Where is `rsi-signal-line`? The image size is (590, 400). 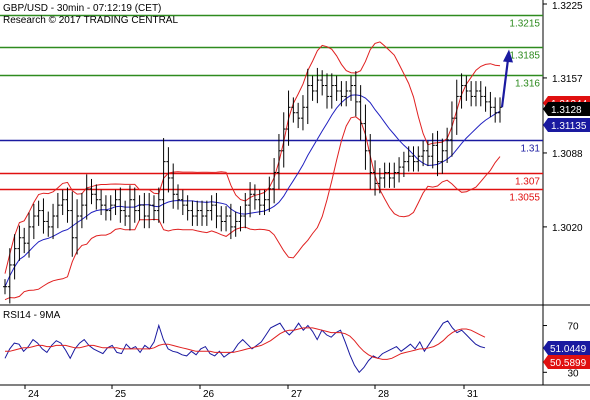 rsi-signal-line is located at coordinates (245, 343).